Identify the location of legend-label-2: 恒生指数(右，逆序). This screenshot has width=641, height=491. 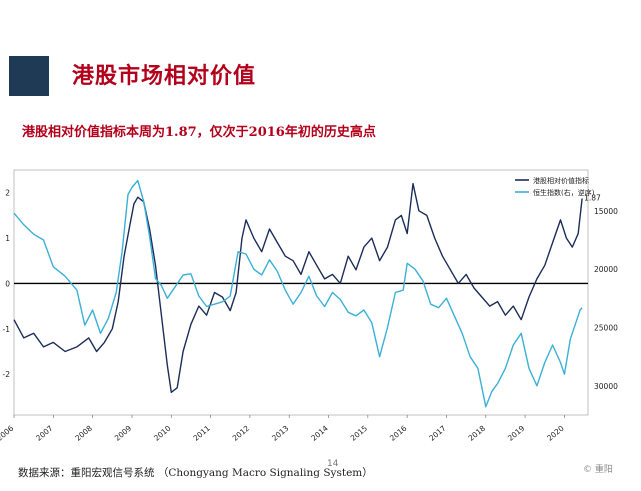
(564, 192).